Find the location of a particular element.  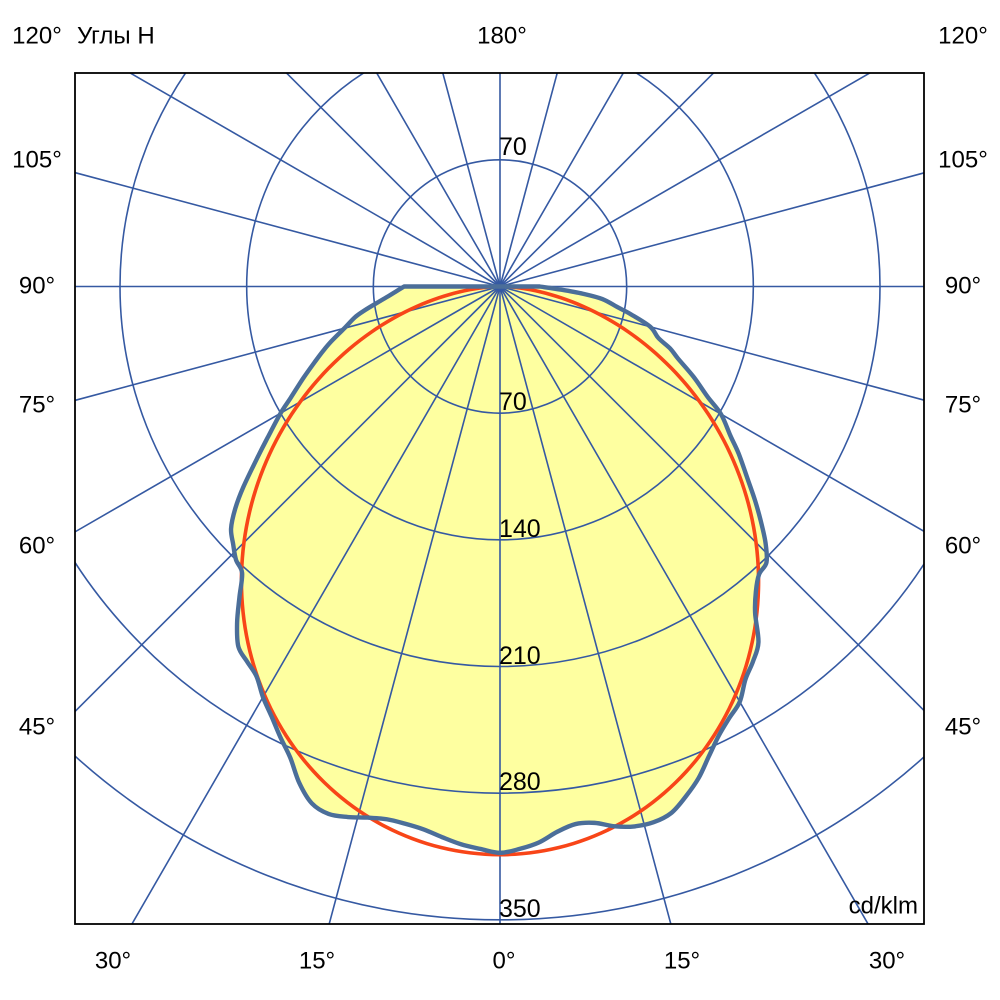

radial-label-lower-140: 140 is located at coordinates (520, 529).